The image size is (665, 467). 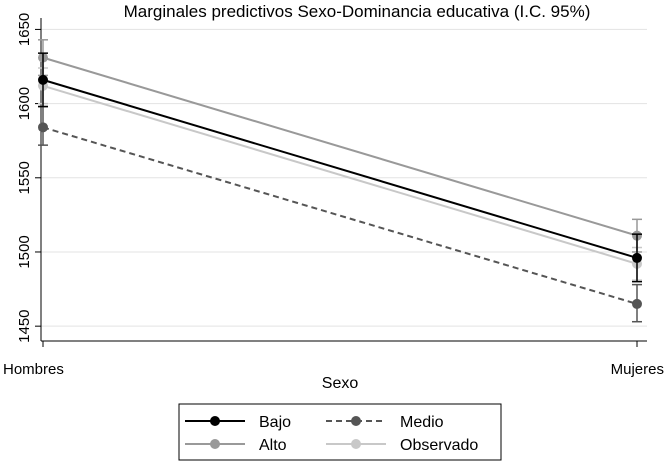 What do you see at coordinates (24, 29) in the screenshot?
I see `y-tick-label: 1650` at bounding box center [24, 29].